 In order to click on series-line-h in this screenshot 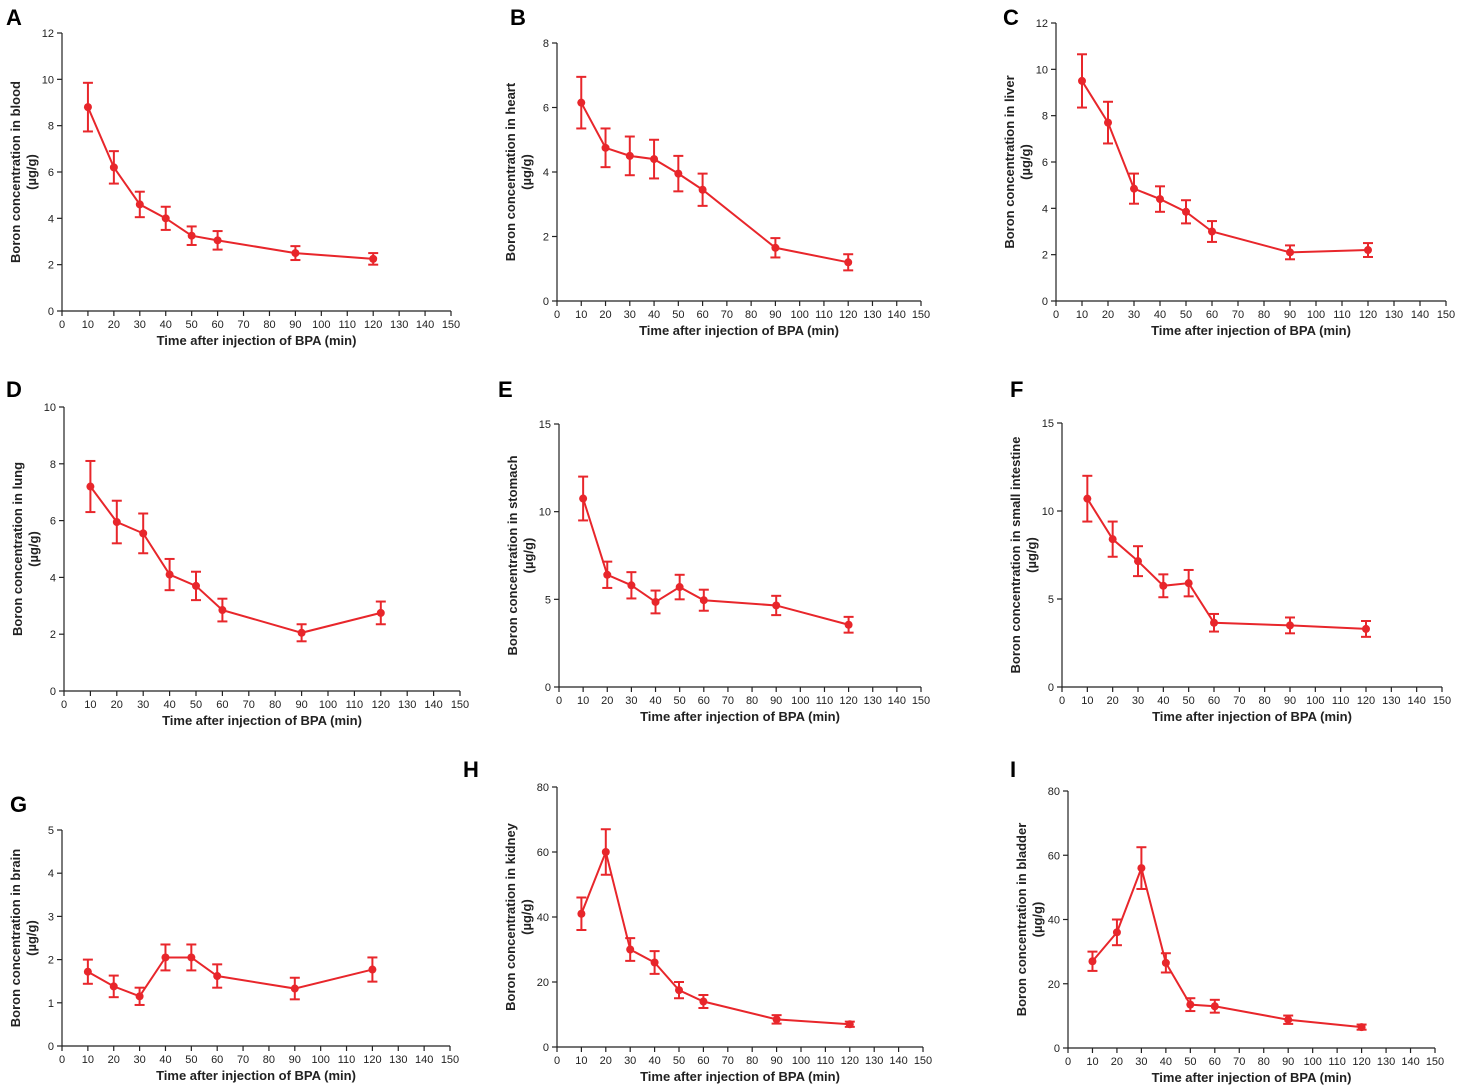, I will do `click(715, 937)`.